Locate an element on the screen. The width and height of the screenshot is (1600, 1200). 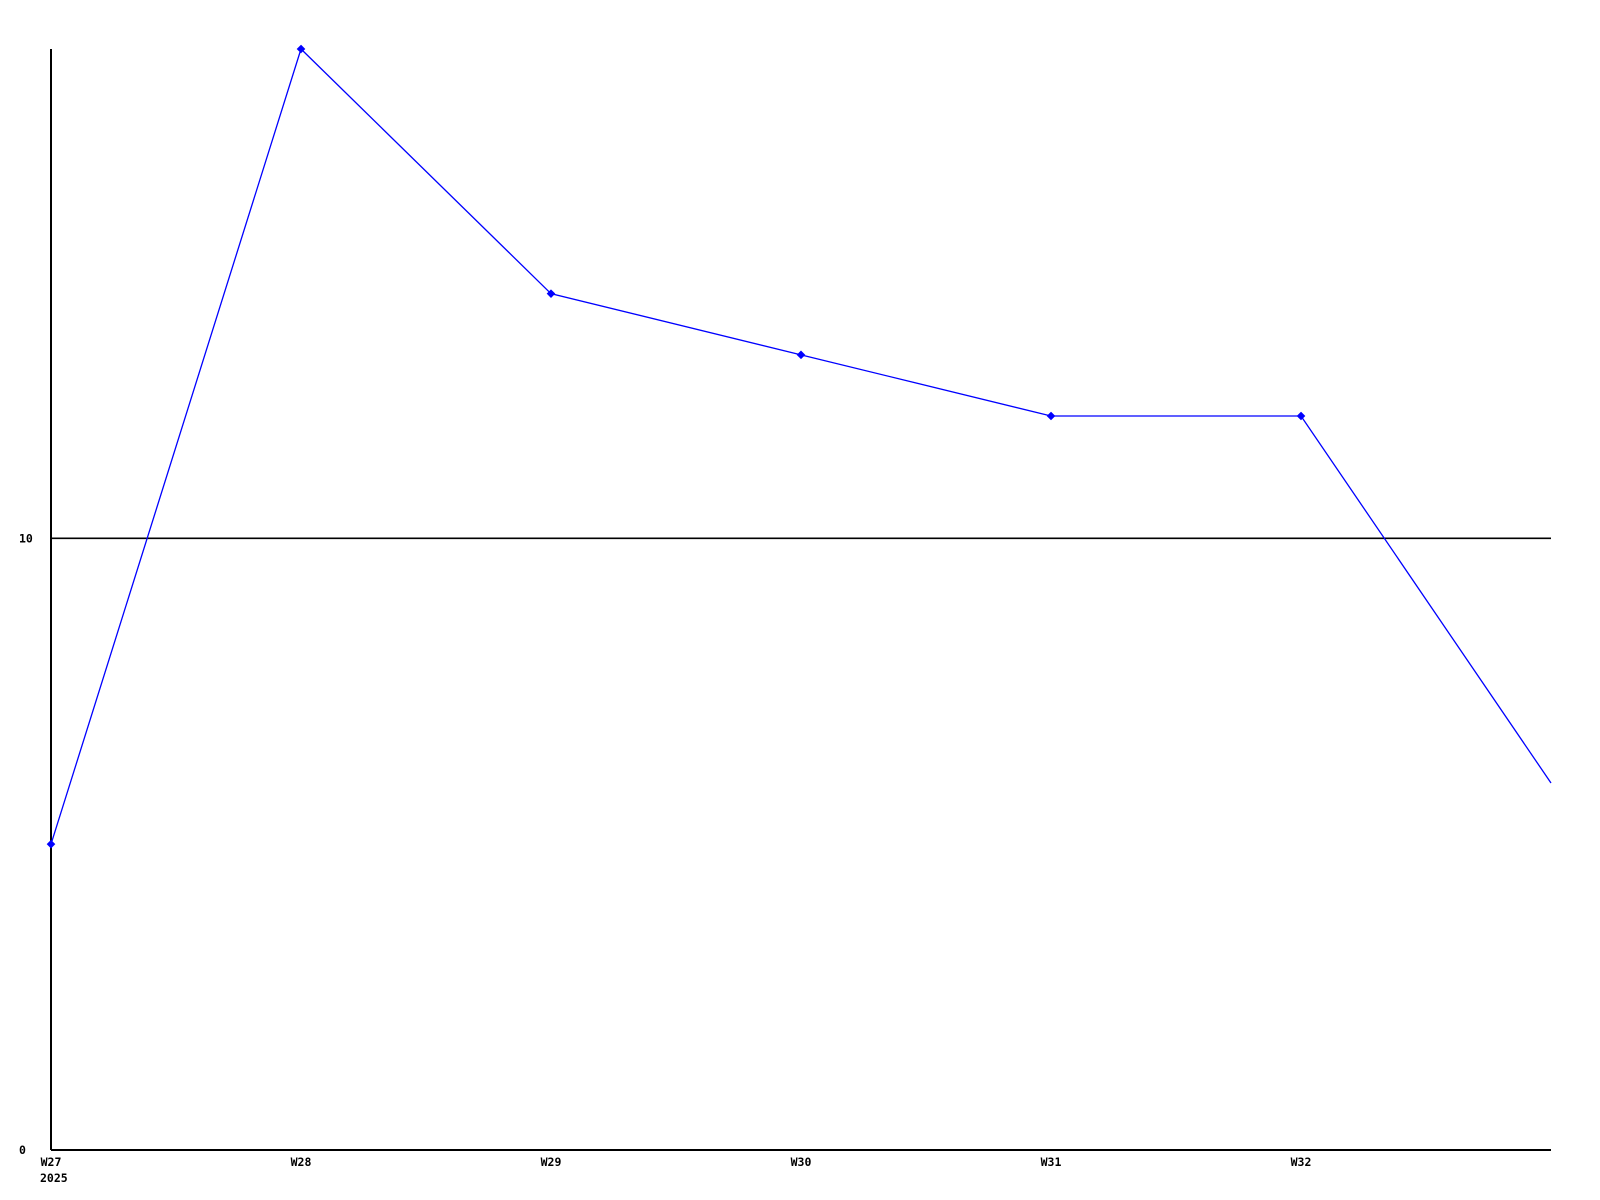
x-tick-label-W27: W27 is located at coordinates (51, 1162).